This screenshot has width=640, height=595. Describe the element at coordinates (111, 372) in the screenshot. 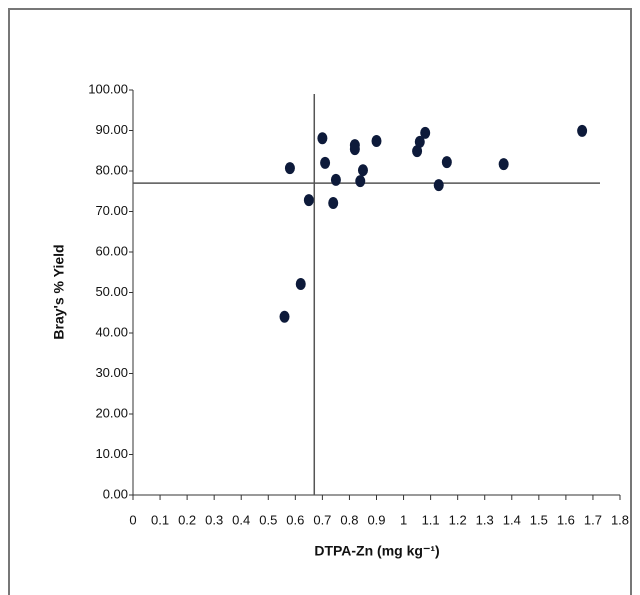

I see `y-tick-label: 30.00` at that location.